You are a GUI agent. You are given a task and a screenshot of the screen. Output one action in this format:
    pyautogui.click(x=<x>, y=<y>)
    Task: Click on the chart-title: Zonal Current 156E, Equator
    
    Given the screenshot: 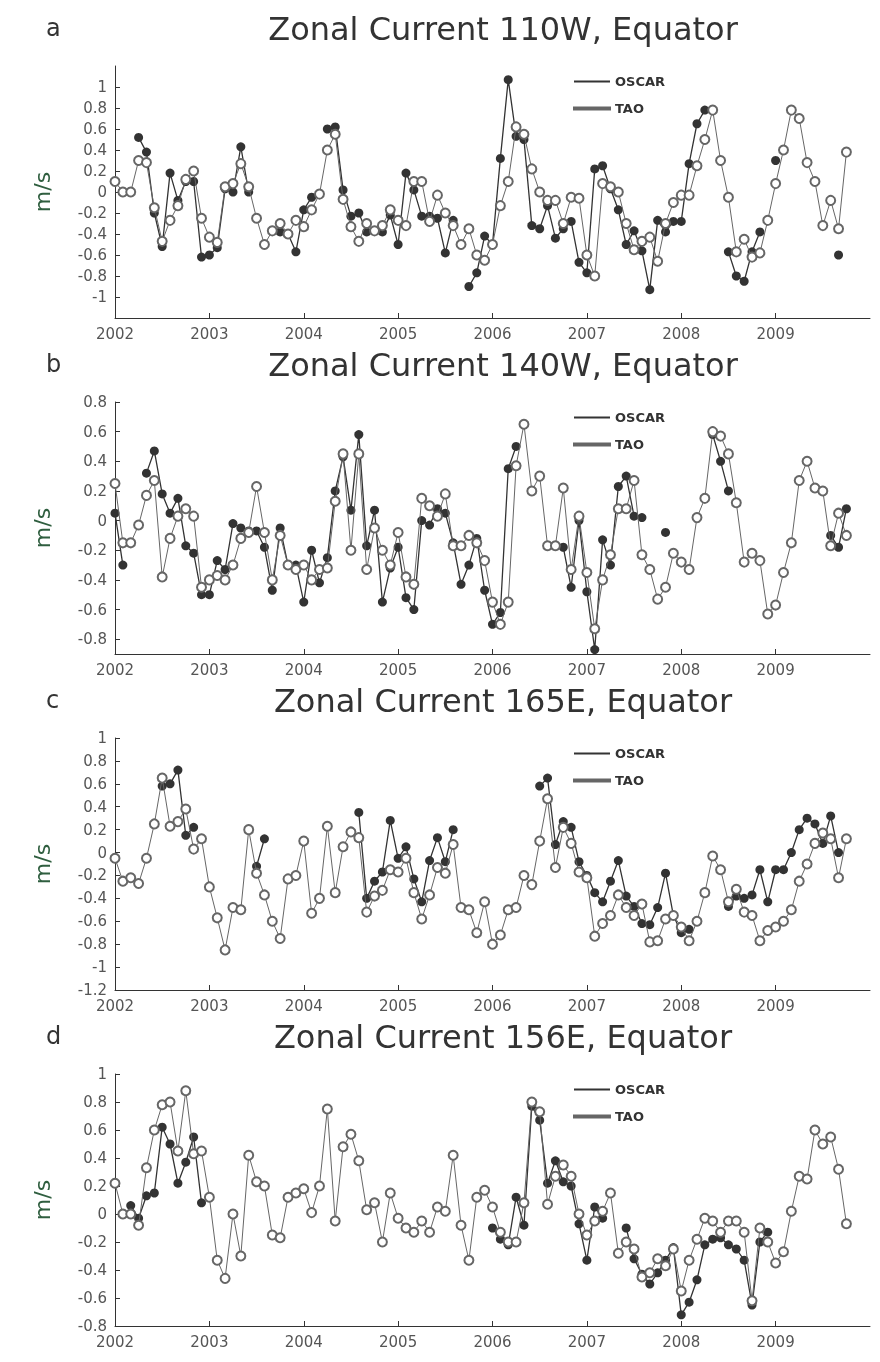 What is the action you would take?
    pyautogui.click(x=503, y=1037)
    